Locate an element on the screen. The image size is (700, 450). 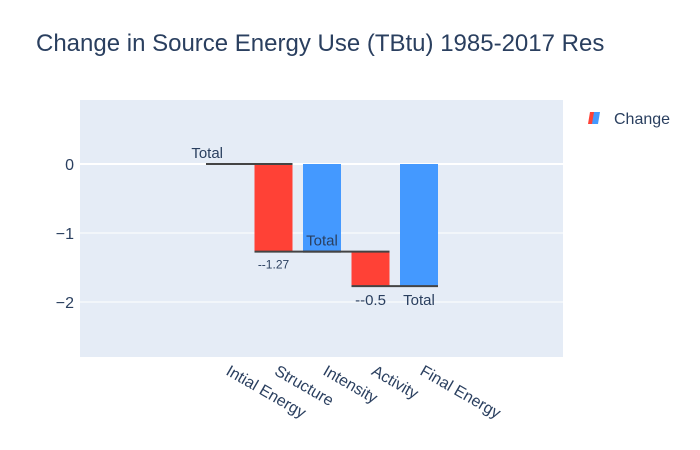
bars is located at coordinates (322, 225).